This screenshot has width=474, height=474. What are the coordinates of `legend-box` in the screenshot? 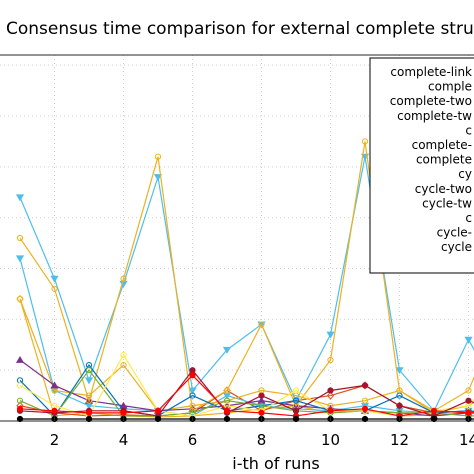 It's located at (421, 165).